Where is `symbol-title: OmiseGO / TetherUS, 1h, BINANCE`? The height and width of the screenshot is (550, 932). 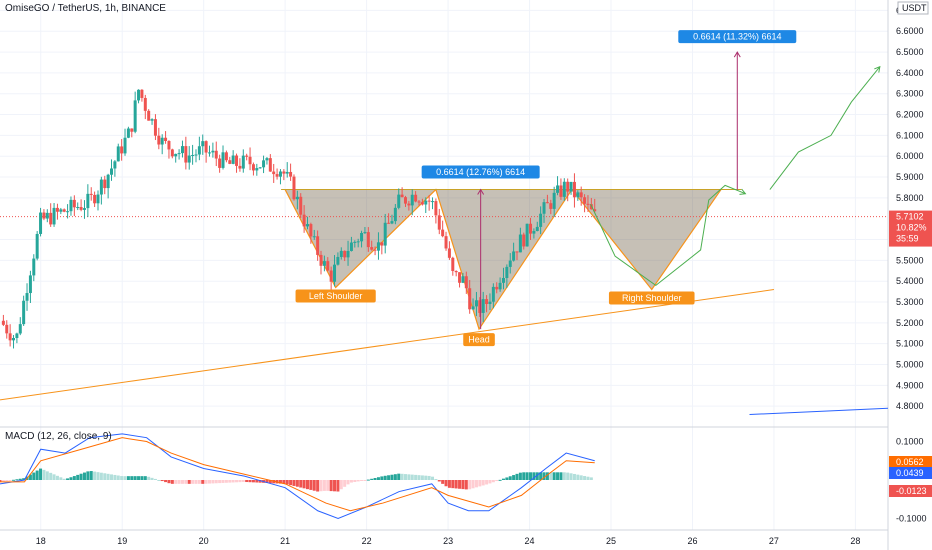 symbol-title: OmiseGO / TetherUS, 1h, BINANCE is located at coordinates (85, 8).